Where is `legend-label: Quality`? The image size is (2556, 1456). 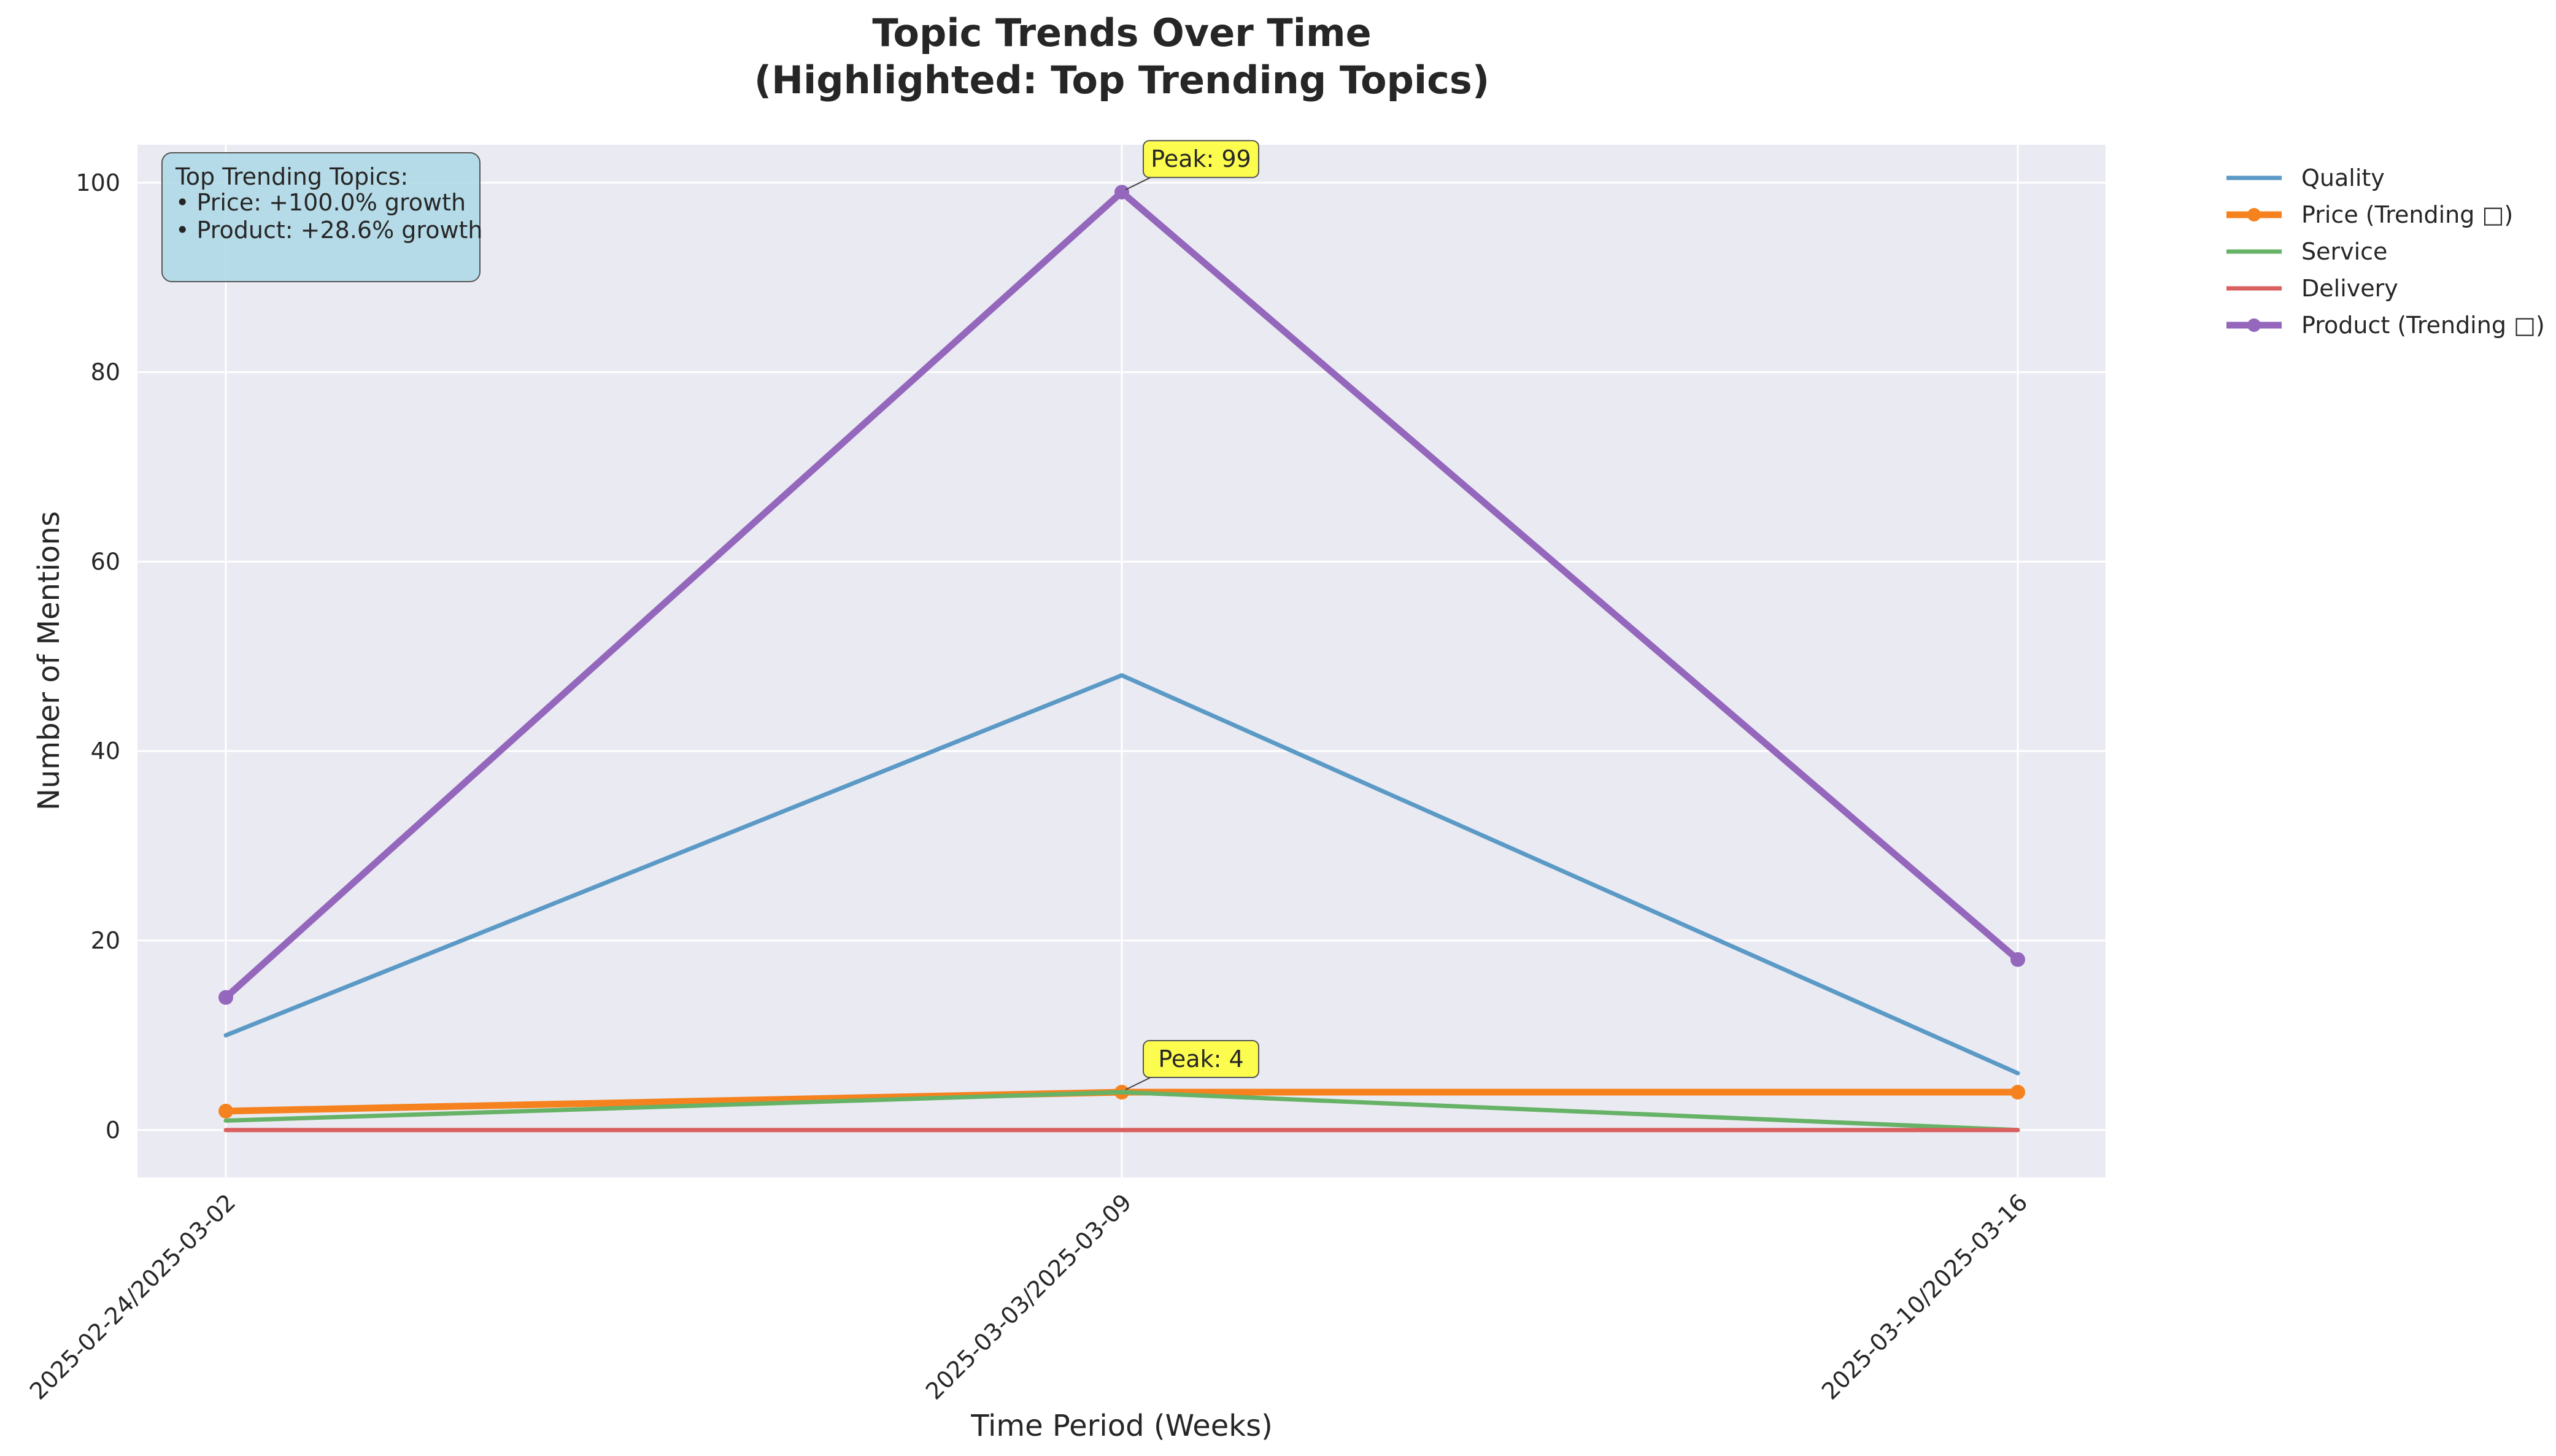 legend-label: Quality is located at coordinates (2343, 177).